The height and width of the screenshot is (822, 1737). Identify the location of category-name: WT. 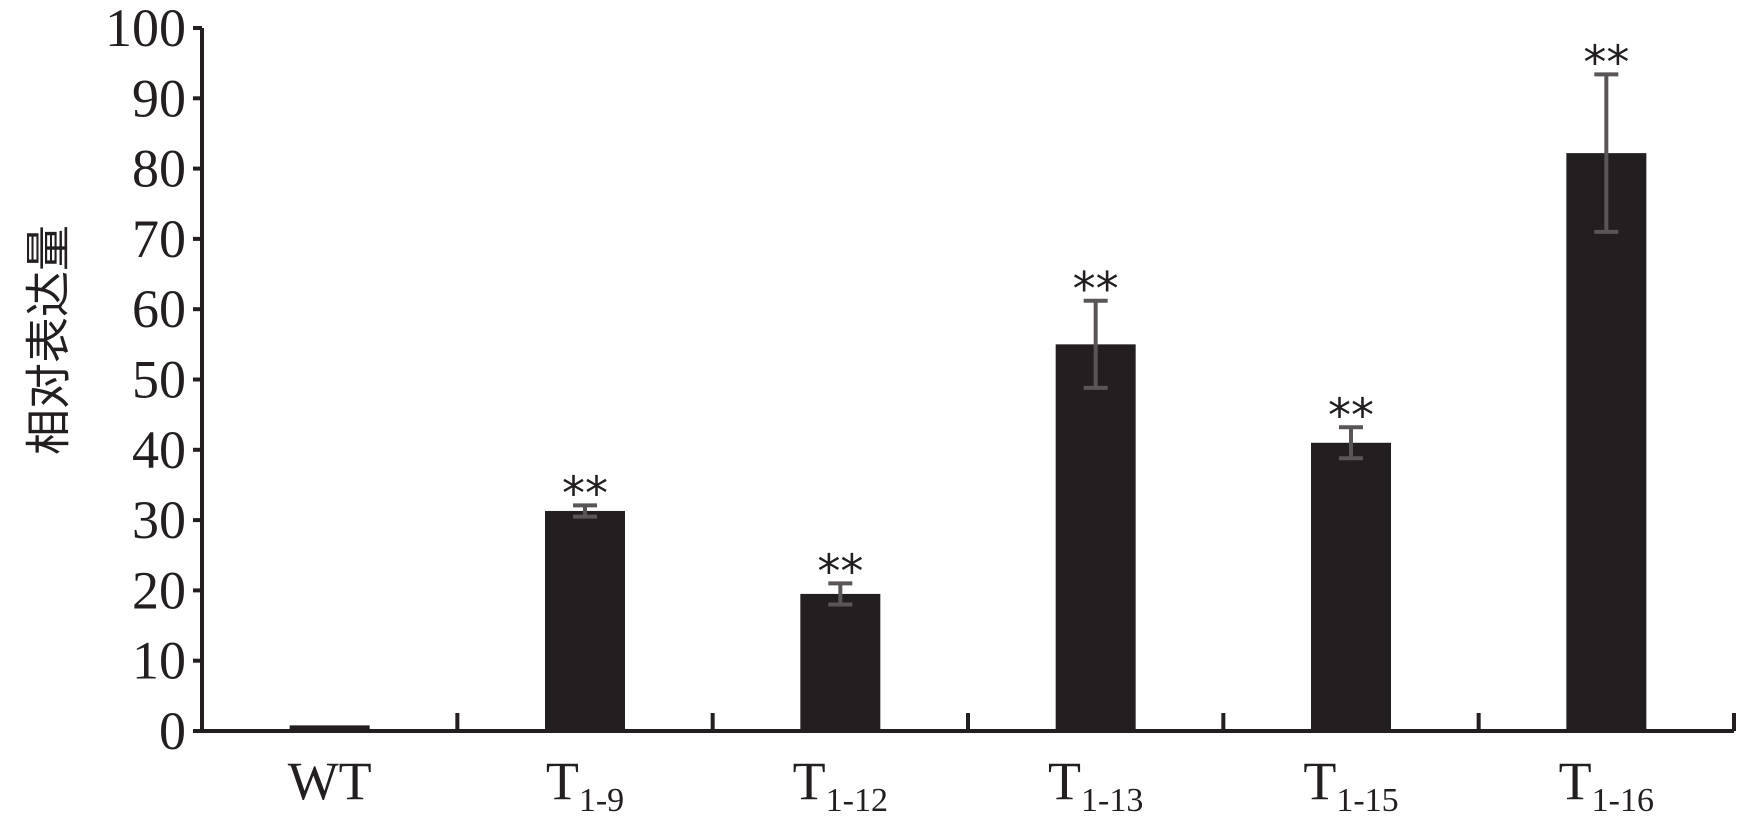
(330, 781).